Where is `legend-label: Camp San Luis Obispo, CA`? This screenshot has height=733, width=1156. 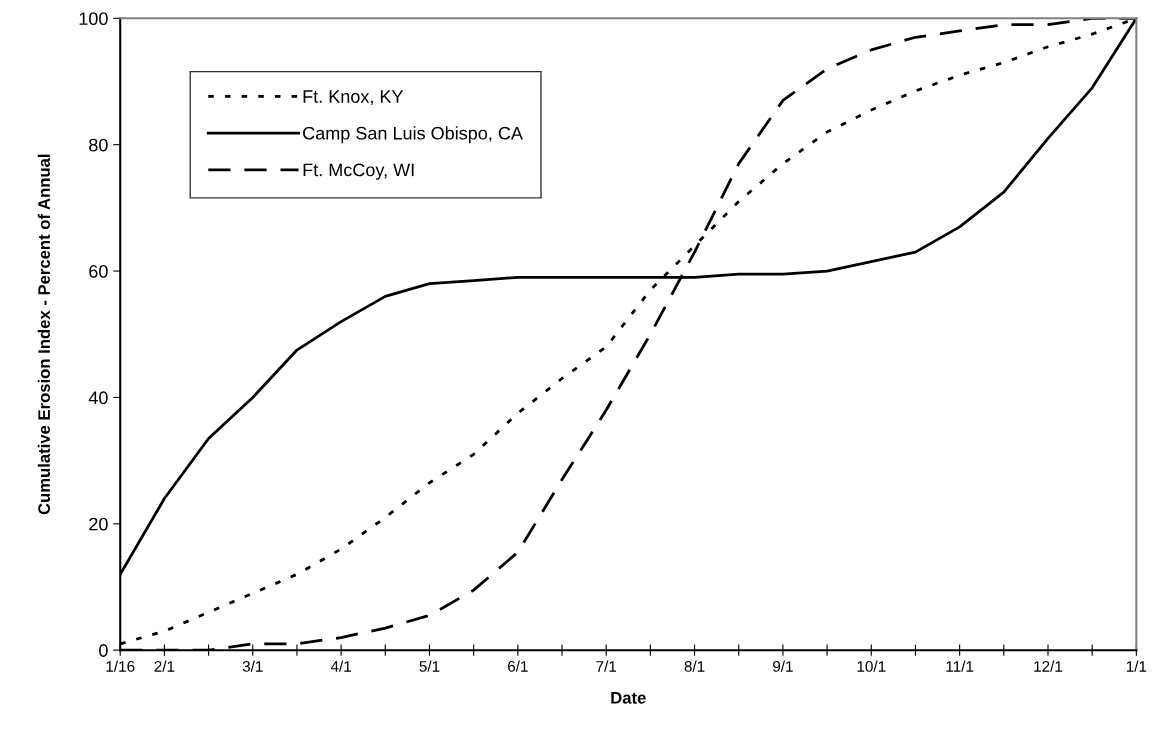 legend-label: Camp San Luis Obispo, CA is located at coordinates (413, 135).